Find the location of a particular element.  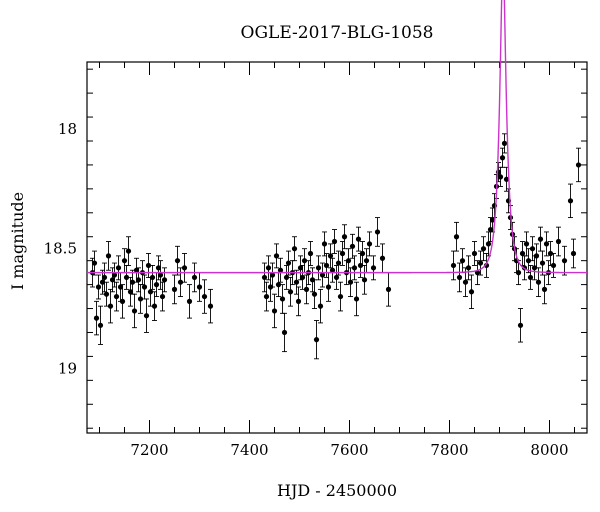

x-axis-label: HJD - 2450000 is located at coordinates (337, 490).